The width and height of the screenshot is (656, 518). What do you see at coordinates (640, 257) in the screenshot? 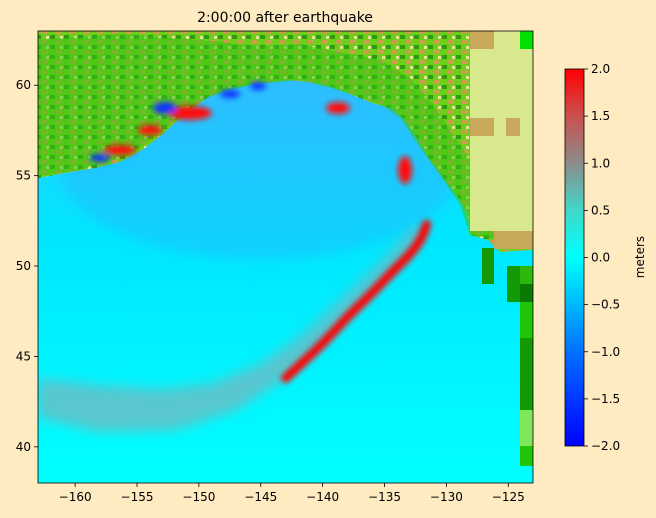
I see `colorbar-label: meters` at bounding box center [640, 257].